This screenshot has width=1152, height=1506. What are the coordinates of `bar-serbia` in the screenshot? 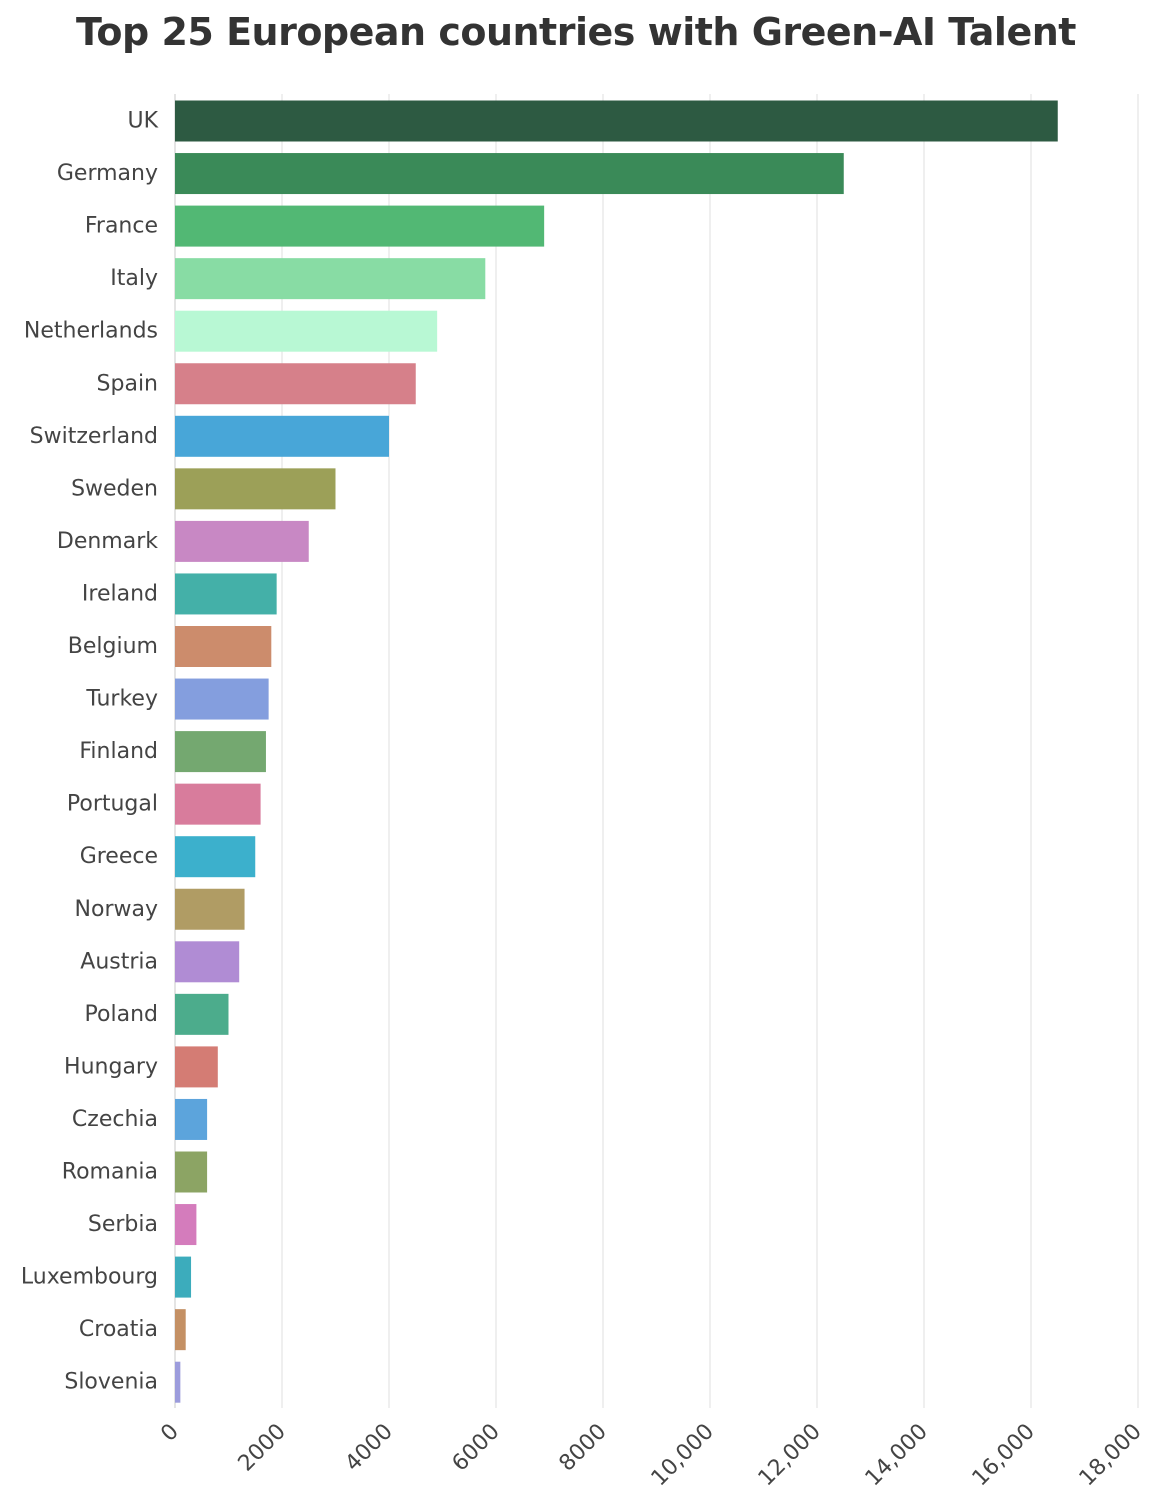 It's located at (186, 1225).